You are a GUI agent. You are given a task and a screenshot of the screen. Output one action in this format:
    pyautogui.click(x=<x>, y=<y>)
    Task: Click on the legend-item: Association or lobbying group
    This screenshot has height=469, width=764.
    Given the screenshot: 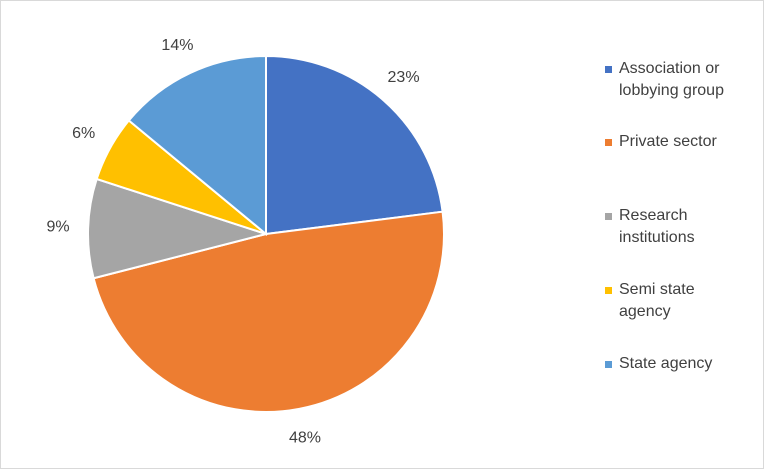 What is the action you would take?
    pyautogui.click(x=674, y=80)
    